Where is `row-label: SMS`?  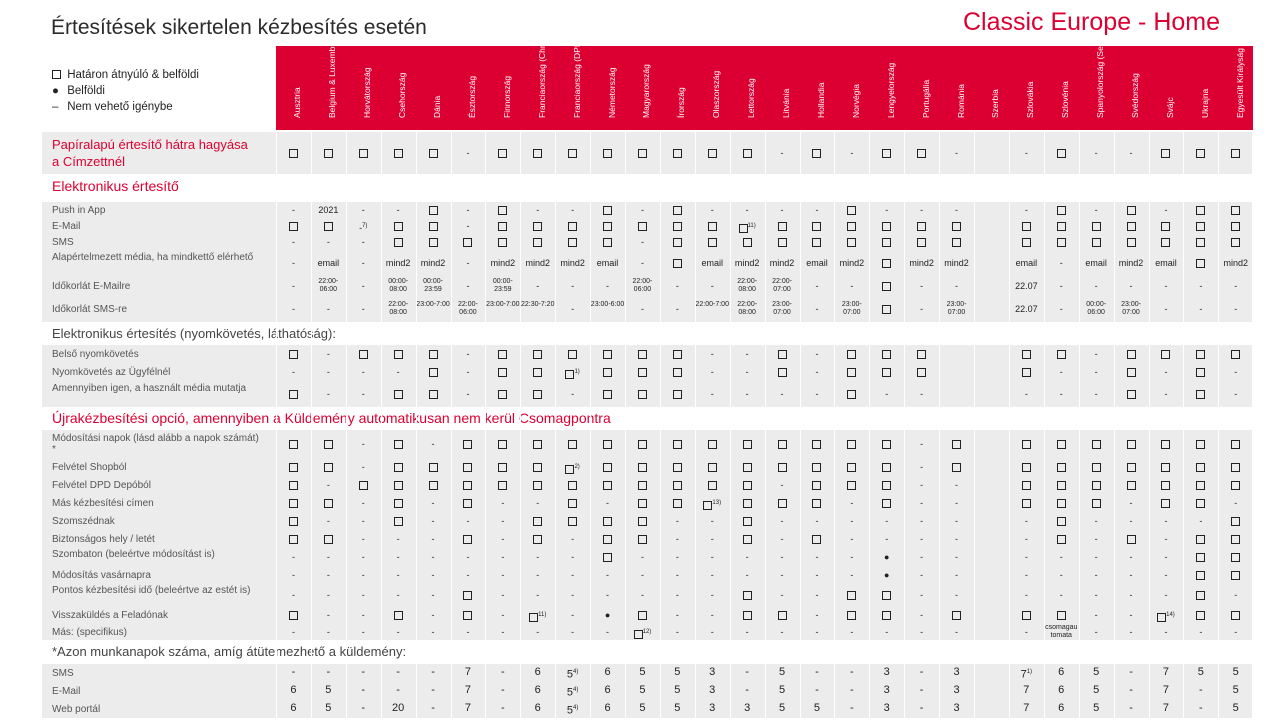 row-label: SMS is located at coordinates (63, 673).